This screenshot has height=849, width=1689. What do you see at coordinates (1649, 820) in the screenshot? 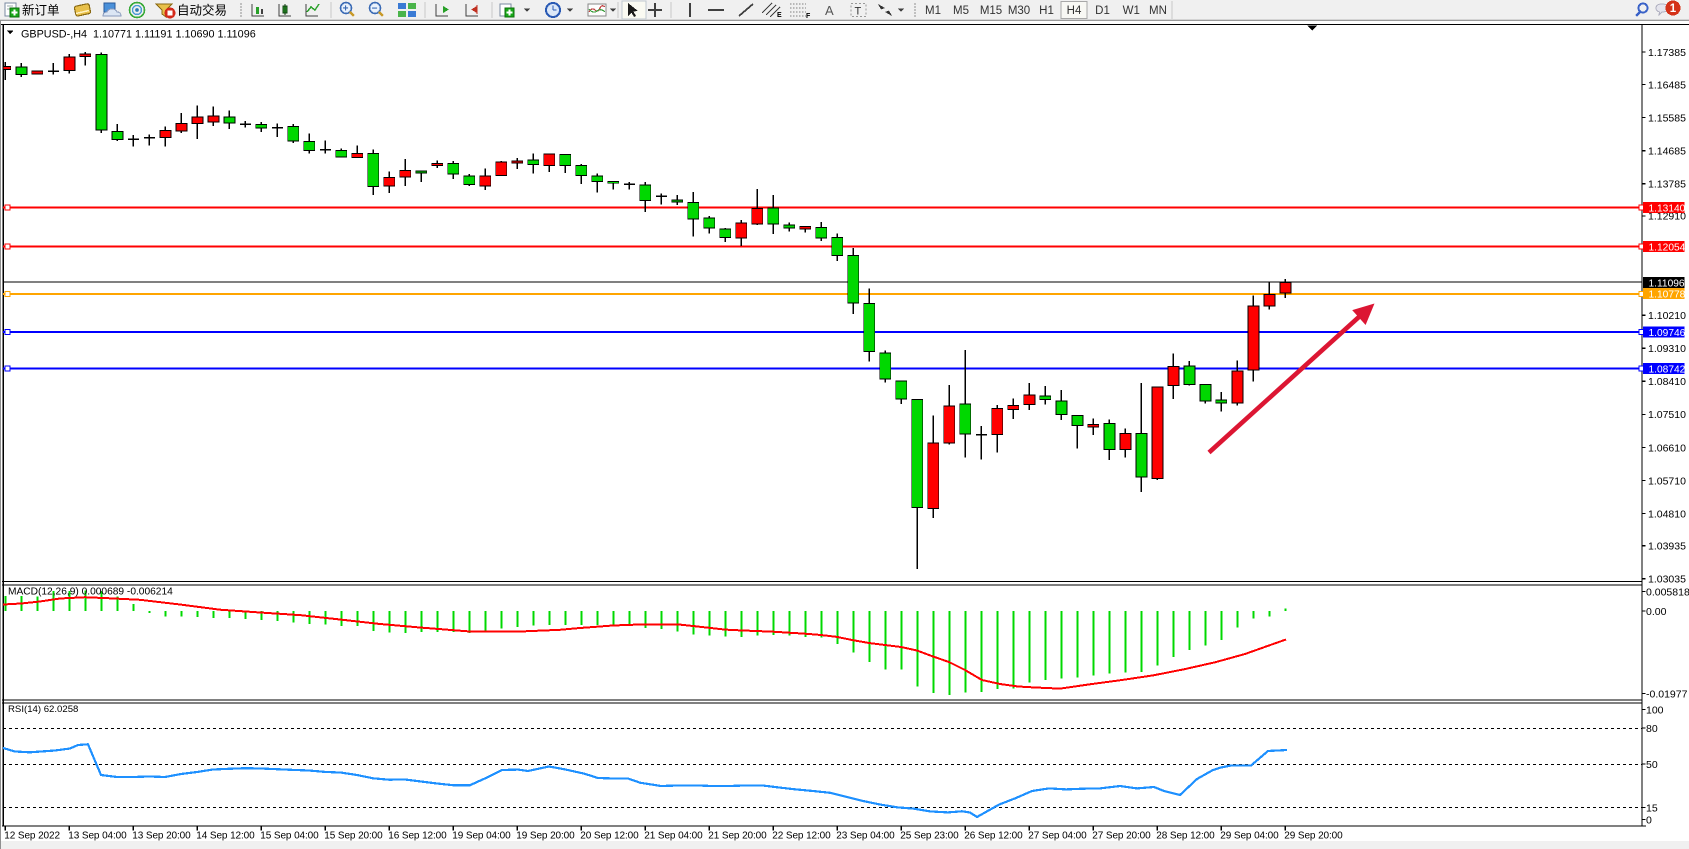
I see `svg-text: 0` at bounding box center [1649, 820].